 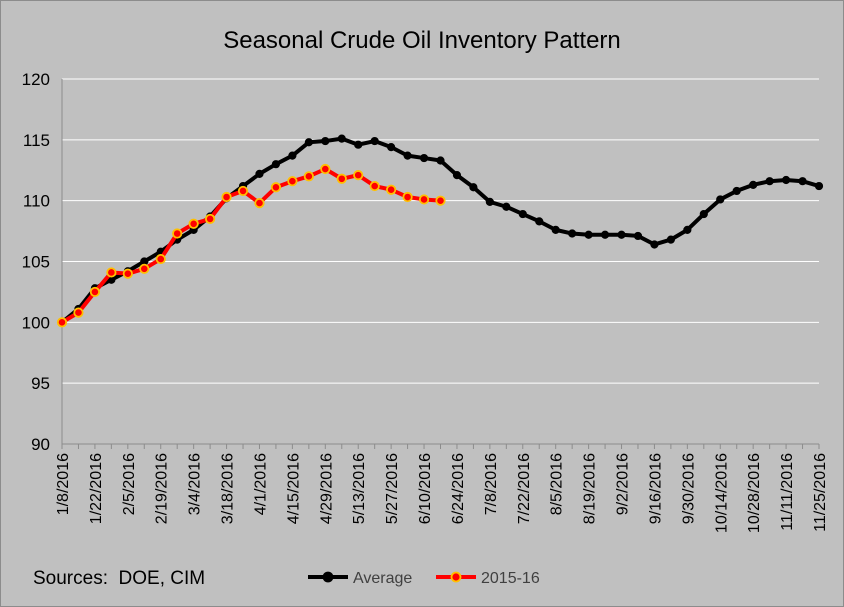 What do you see at coordinates (754, 493) in the screenshot?
I see `x-tick-label: 10/28/2016` at bounding box center [754, 493].